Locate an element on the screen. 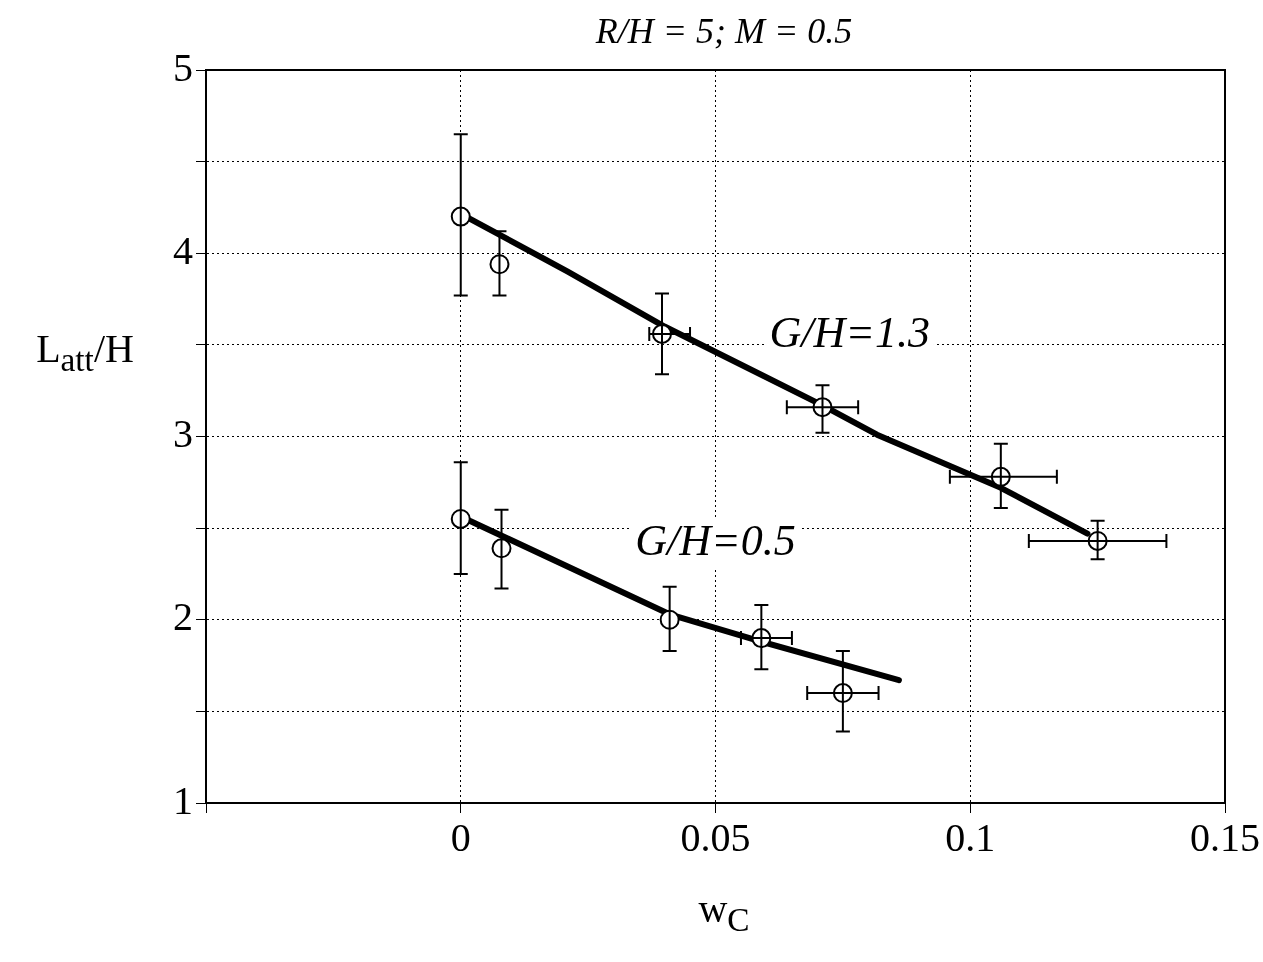  y-tick-label: 1 is located at coordinates (183, 800).